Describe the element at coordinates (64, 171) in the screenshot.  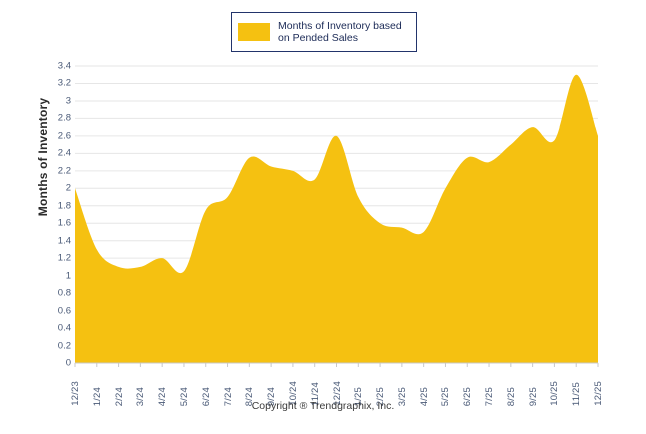
I see `y-axis-tick-label: 2.2` at that location.